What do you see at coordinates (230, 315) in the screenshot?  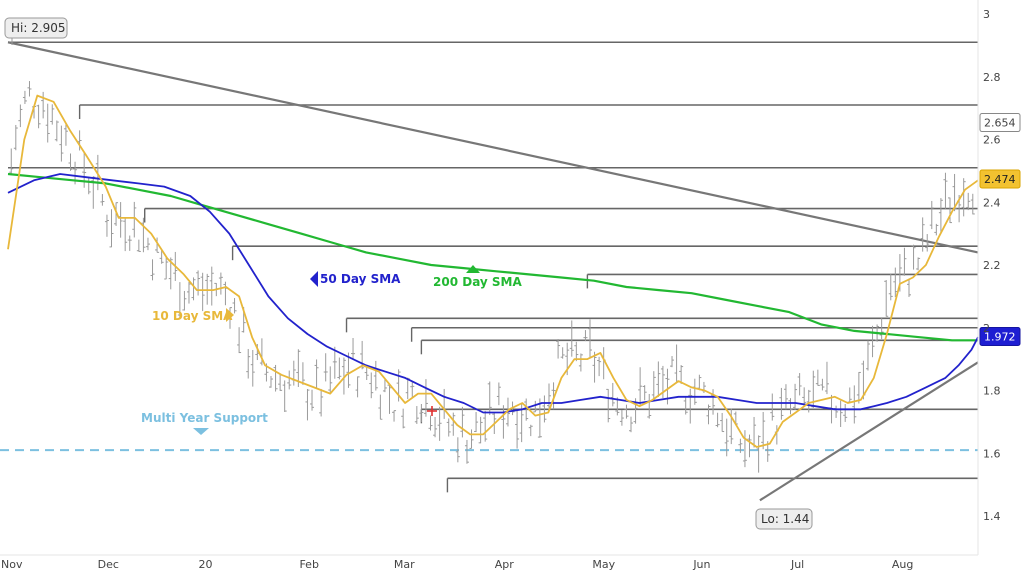 I see `sma10-arrow-icon` at bounding box center [230, 315].